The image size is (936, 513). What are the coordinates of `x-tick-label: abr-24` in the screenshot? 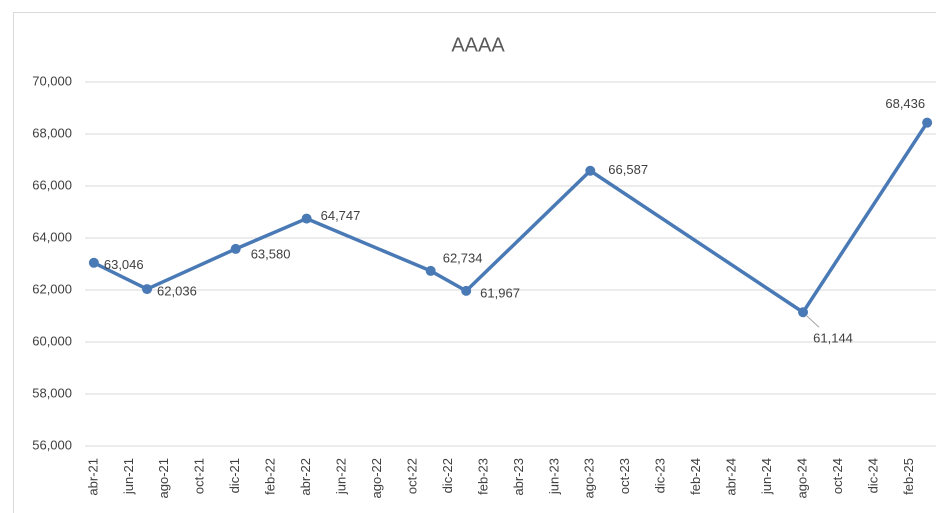 It's located at (731, 477).